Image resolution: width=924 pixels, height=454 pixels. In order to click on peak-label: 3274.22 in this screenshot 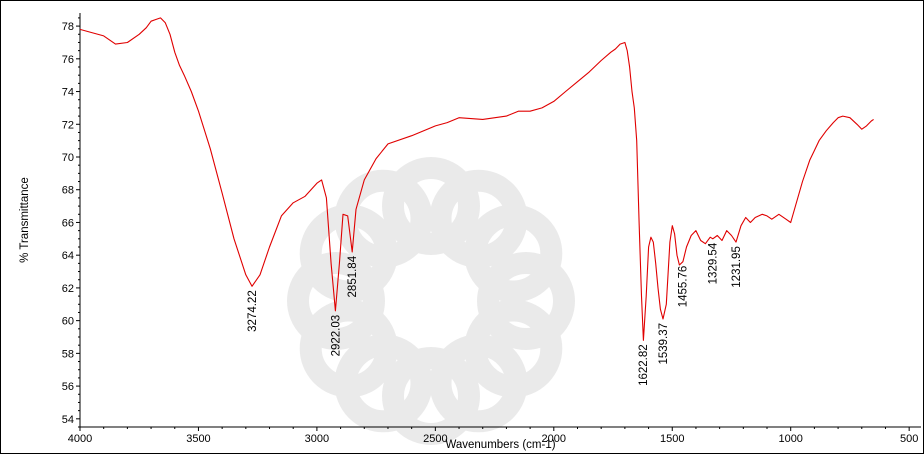, I will do `click(253, 311)`.